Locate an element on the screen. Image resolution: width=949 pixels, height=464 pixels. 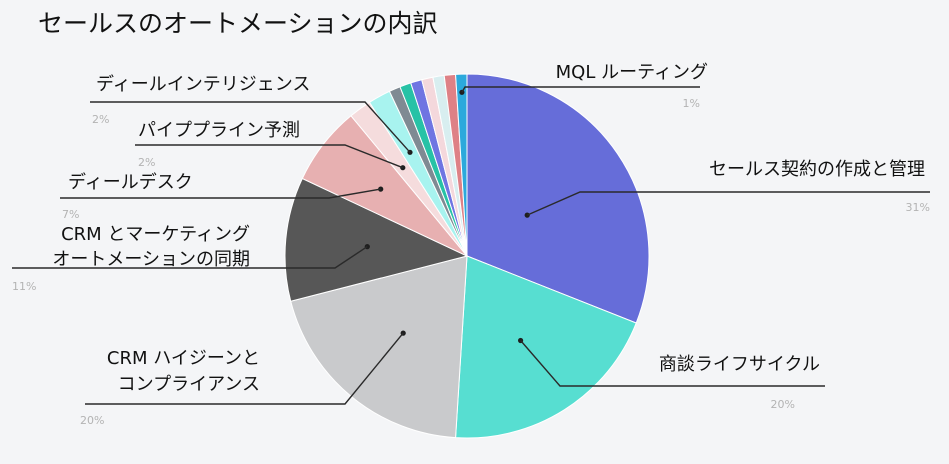
slice-label-3-0: CRM とマーケティング is located at coordinates (155, 234).